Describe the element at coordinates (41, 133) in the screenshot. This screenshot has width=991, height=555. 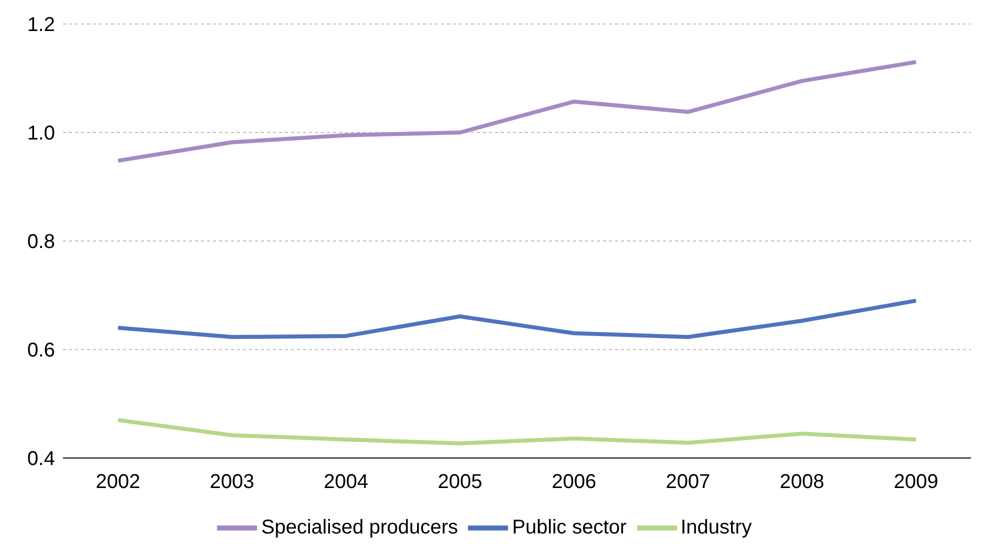
I see `y-tick-label: 1.0` at that location.